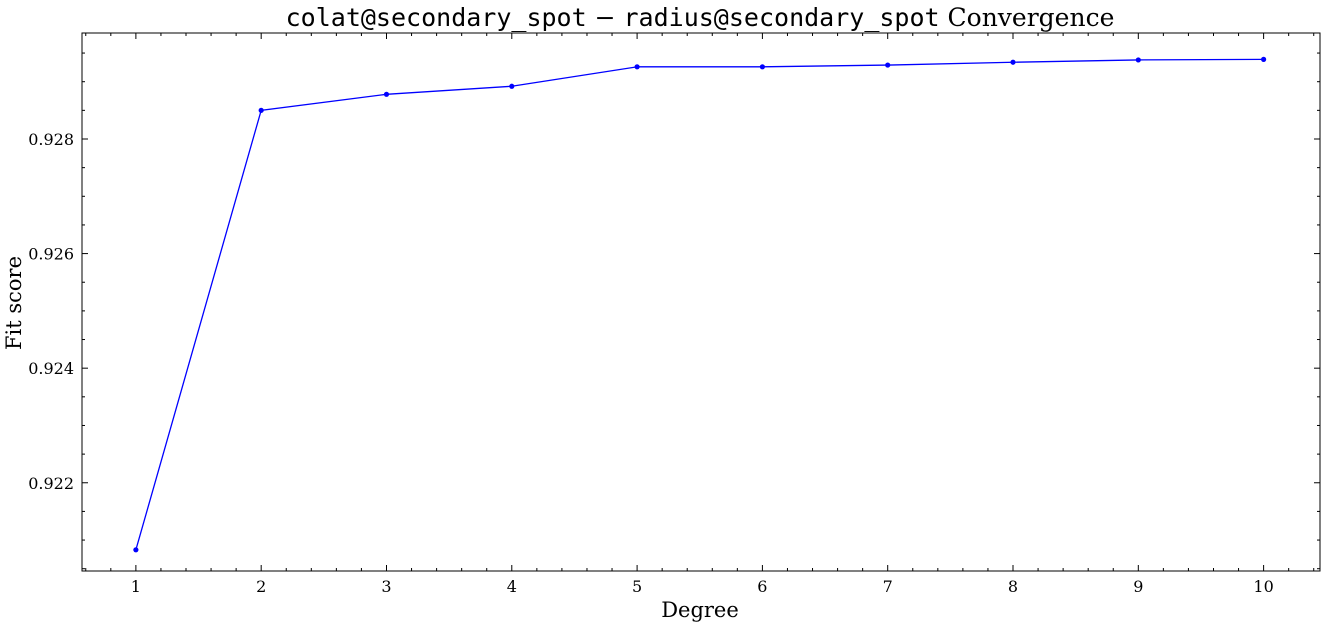  I want to click on x-tick-label: 7, so click(888, 586).